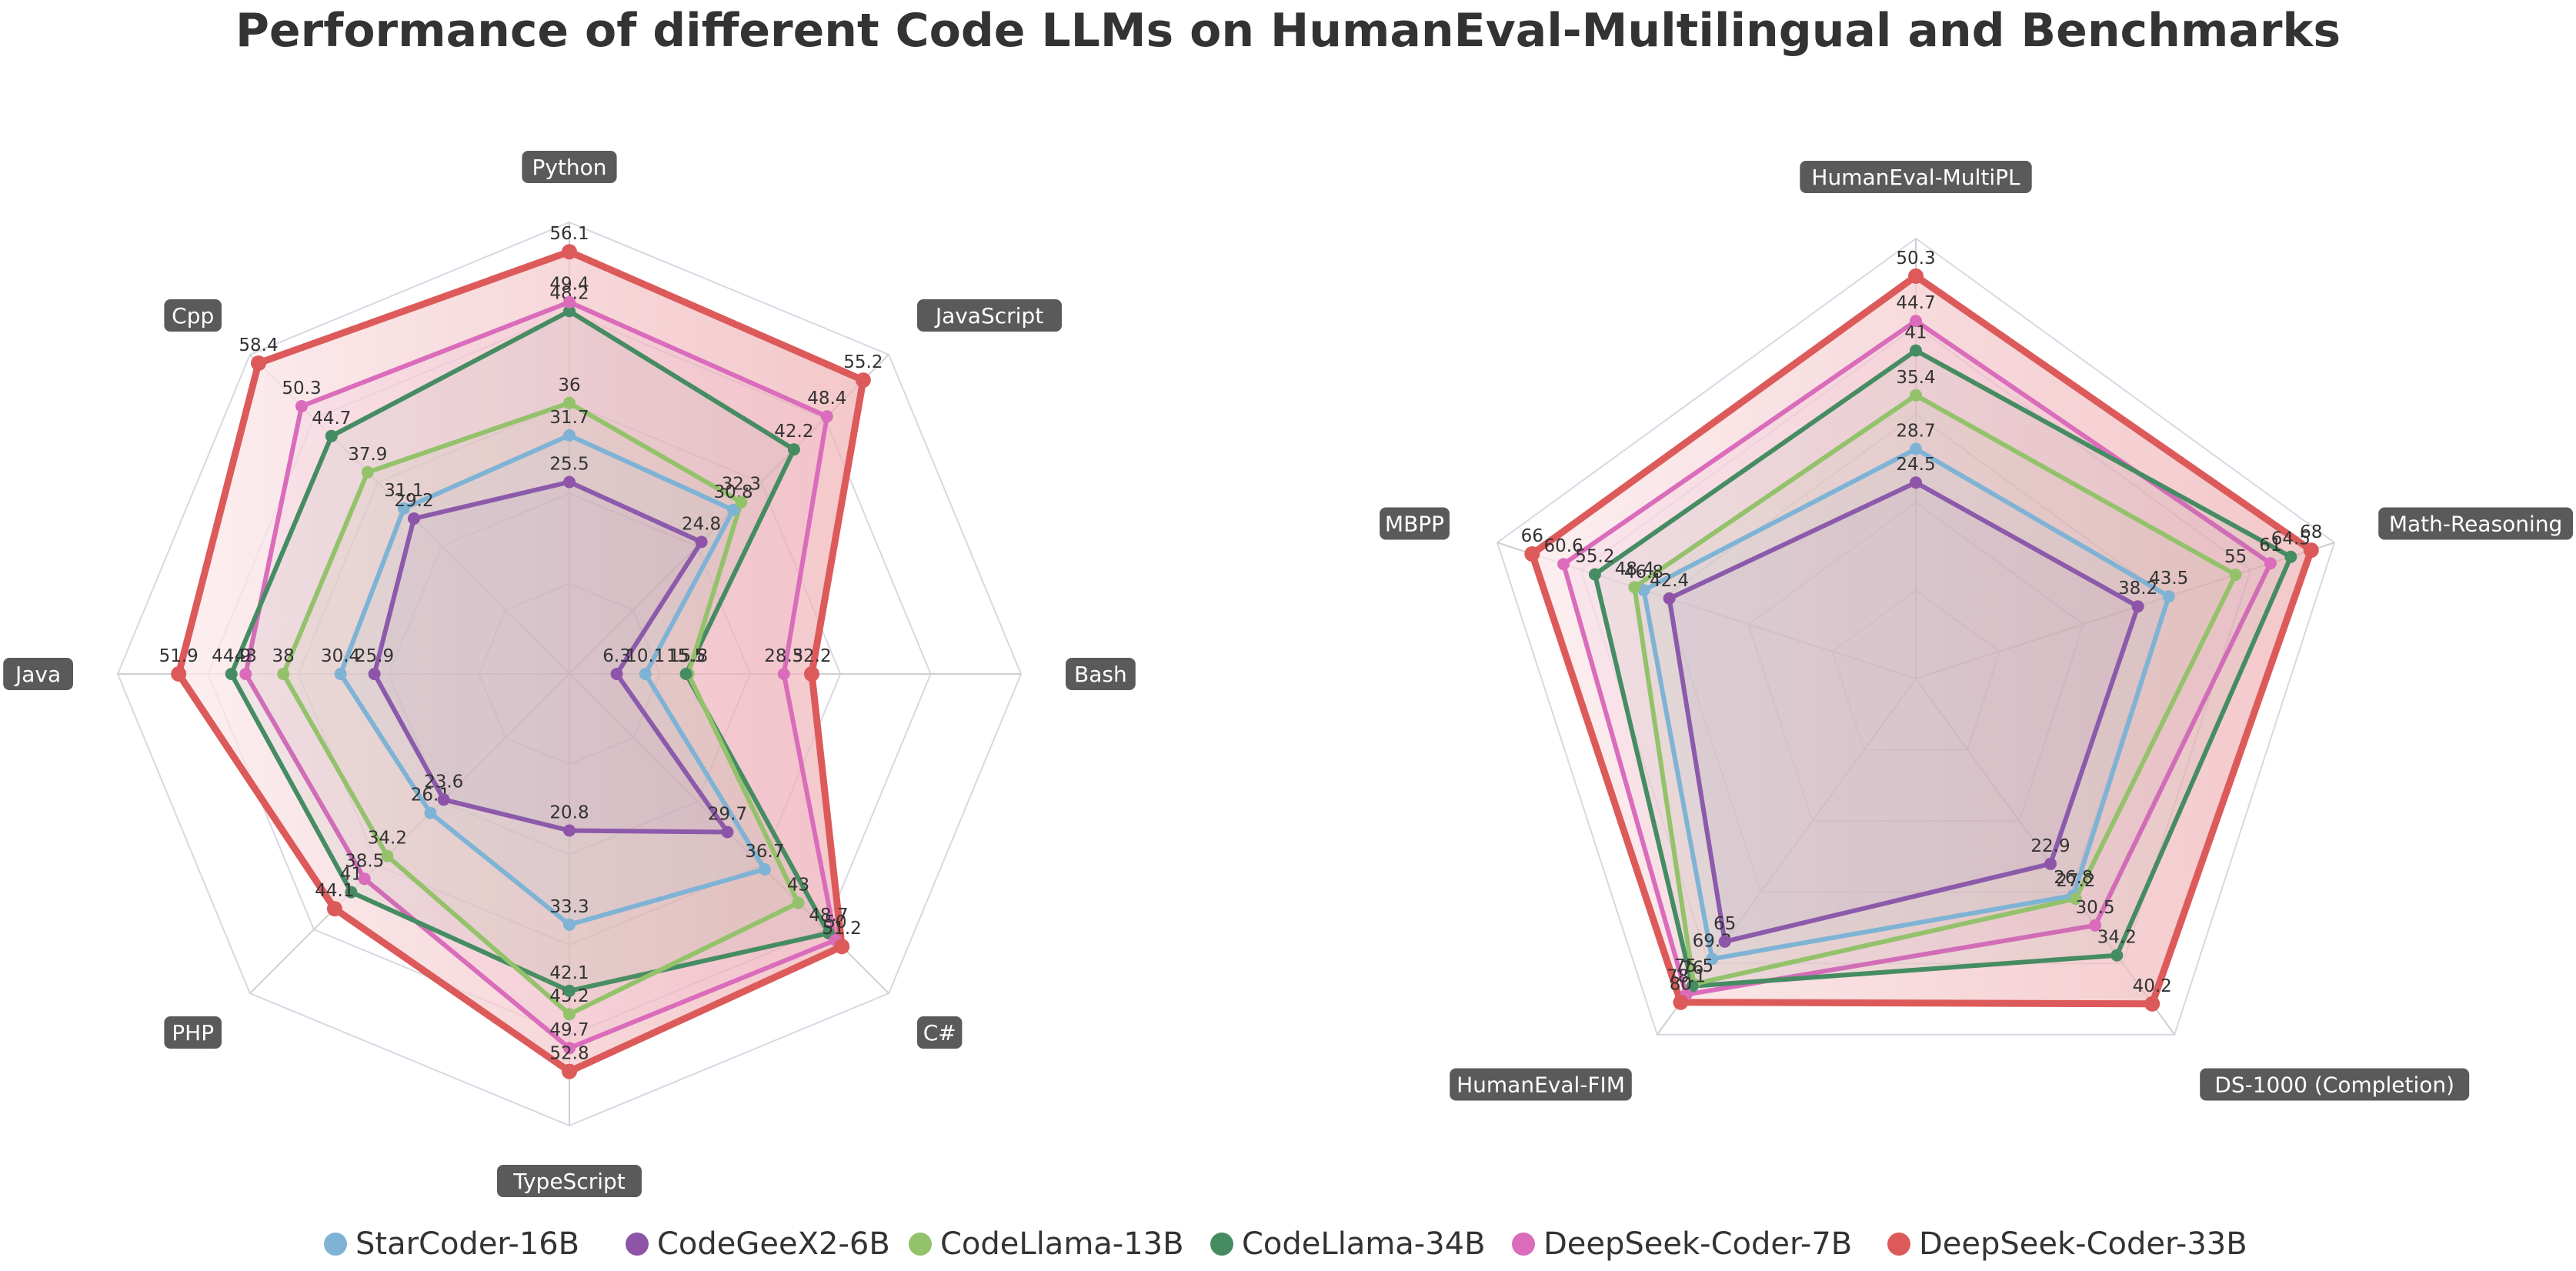  I want to click on legend-item-starcoder-16b: StarCoder-16B, so click(452, 1244).